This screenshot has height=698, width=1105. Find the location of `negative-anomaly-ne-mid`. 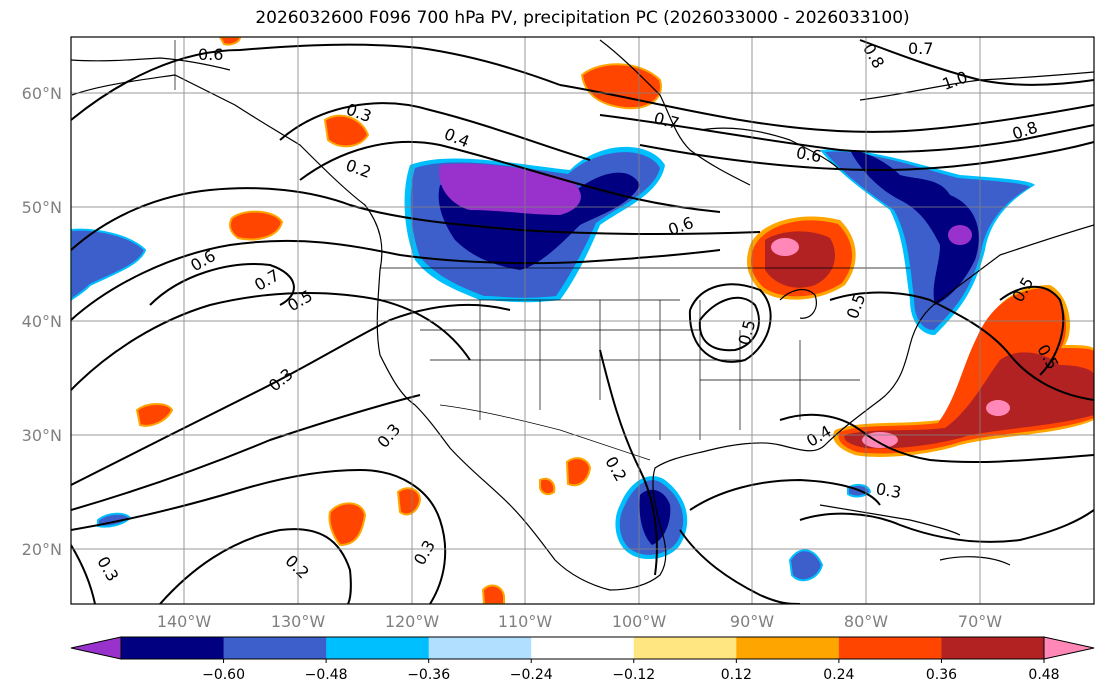

negative-anomaly-ne-mid is located at coordinates (927, 240).